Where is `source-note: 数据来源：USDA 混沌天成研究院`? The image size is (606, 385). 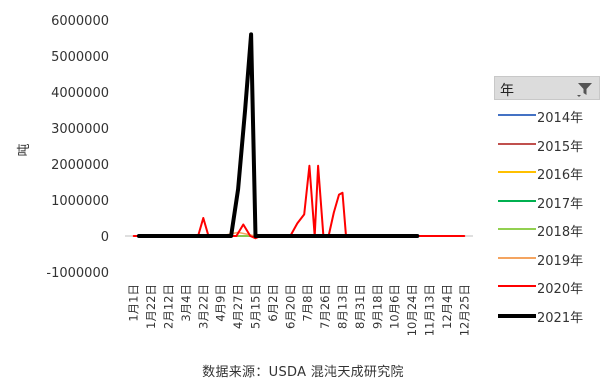 source-note: 数据来源：USDA 混沌天成研究院 is located at coordinates (303, 372).